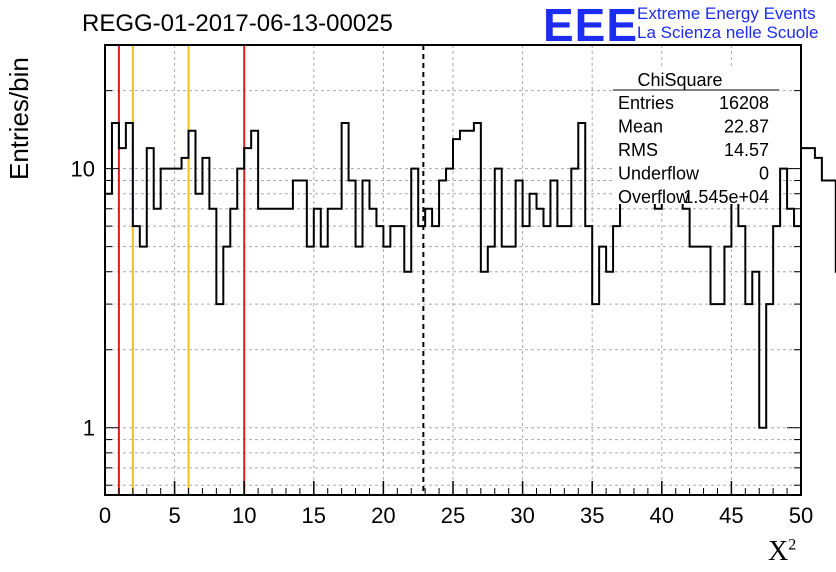  Describe the element at coordinates (728, 32) in the screenshot. I see `logo-line-2: La Scienza nelle Scuole` at that location.